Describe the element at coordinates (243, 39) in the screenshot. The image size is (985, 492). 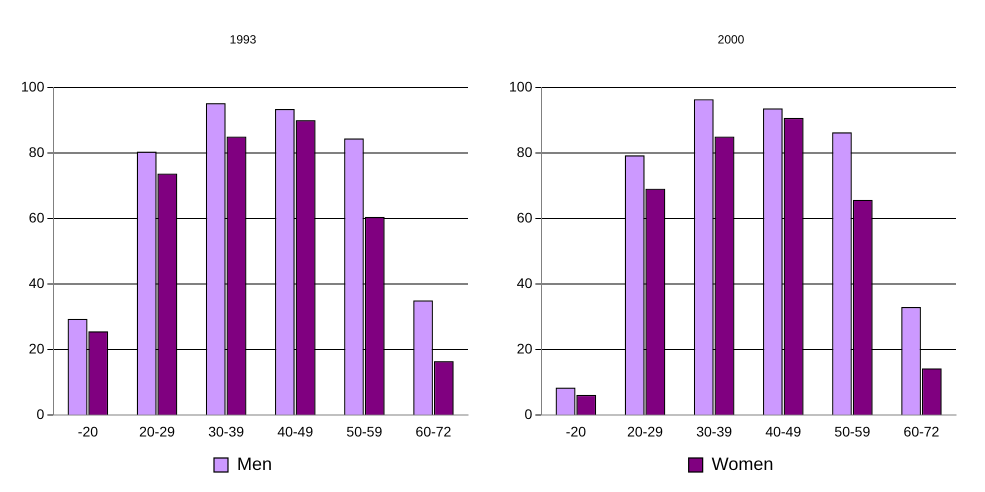
I see `chart-title: 1993` at that location.